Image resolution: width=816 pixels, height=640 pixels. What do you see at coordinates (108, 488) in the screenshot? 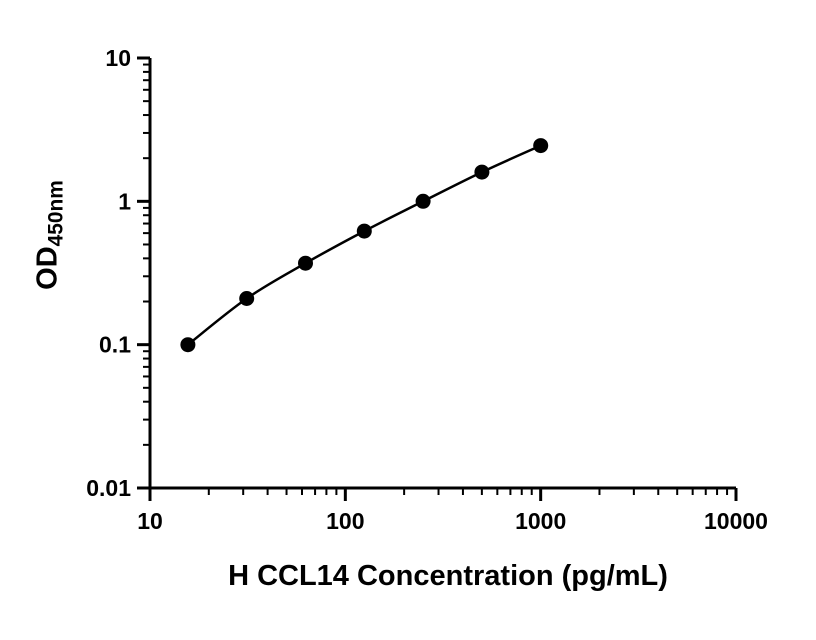
I see `y-tick-label: 0.01` at bounding box center [108, 488].